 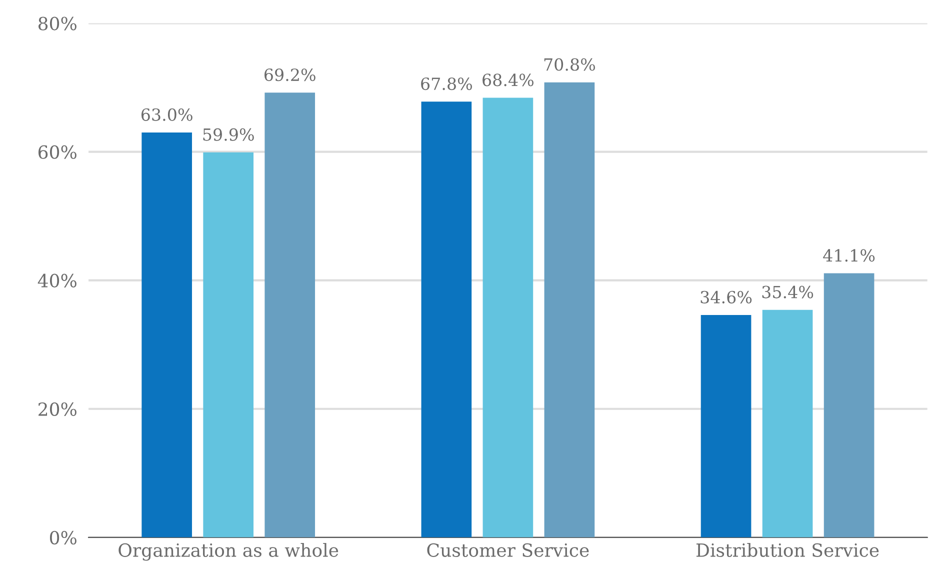 I want to click on data-label: 59.9%, so click(x=228, y=134).